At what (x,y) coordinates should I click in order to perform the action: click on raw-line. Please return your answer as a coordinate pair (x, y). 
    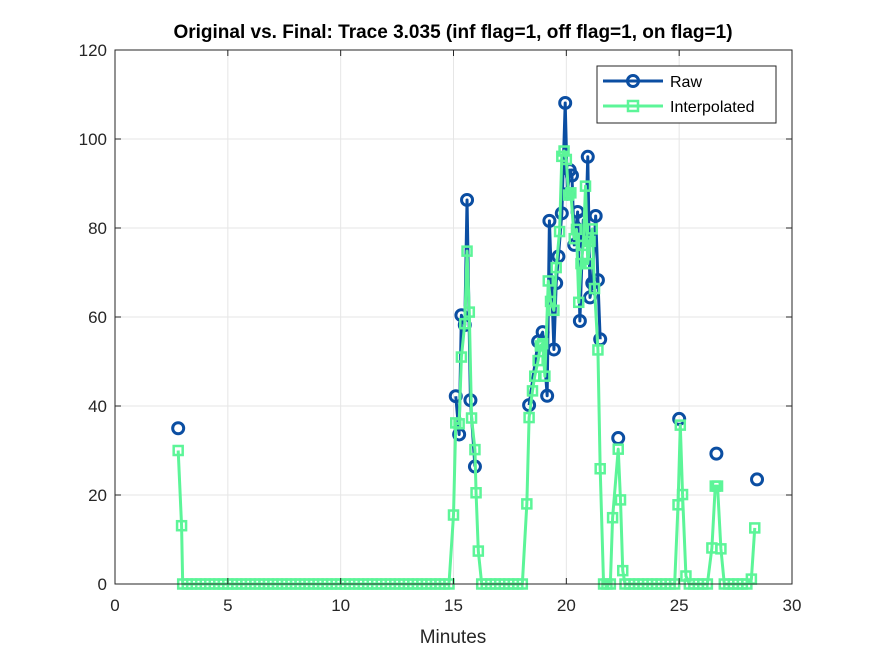
    Looking at the image, I should click on (564, 253).